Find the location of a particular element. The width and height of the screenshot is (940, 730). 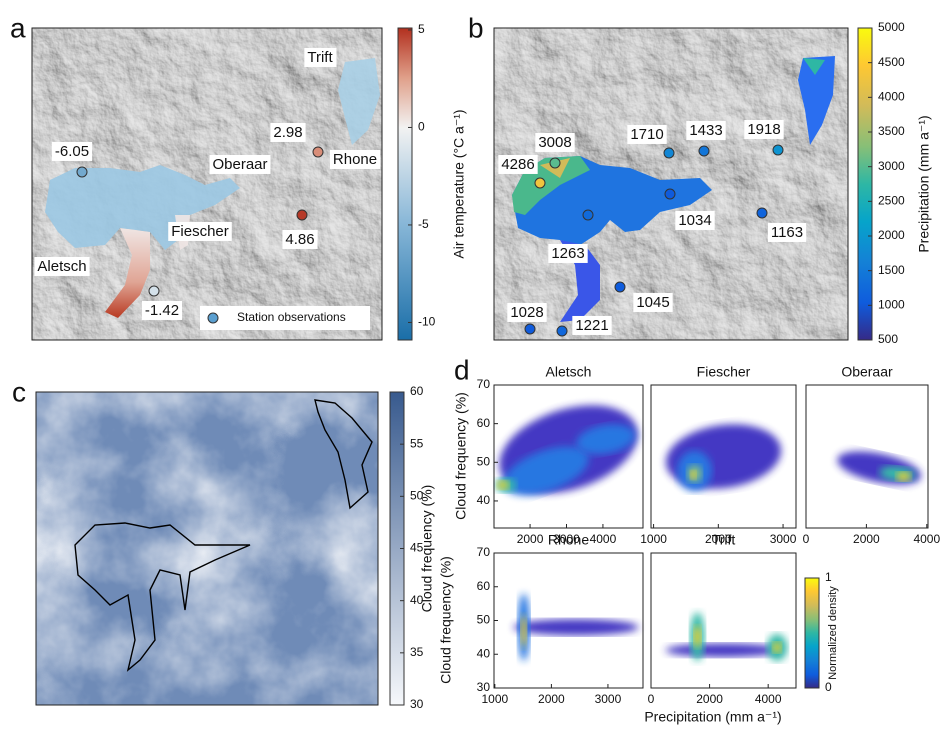

station-label: 3008 is located at coordinates (554, 142).